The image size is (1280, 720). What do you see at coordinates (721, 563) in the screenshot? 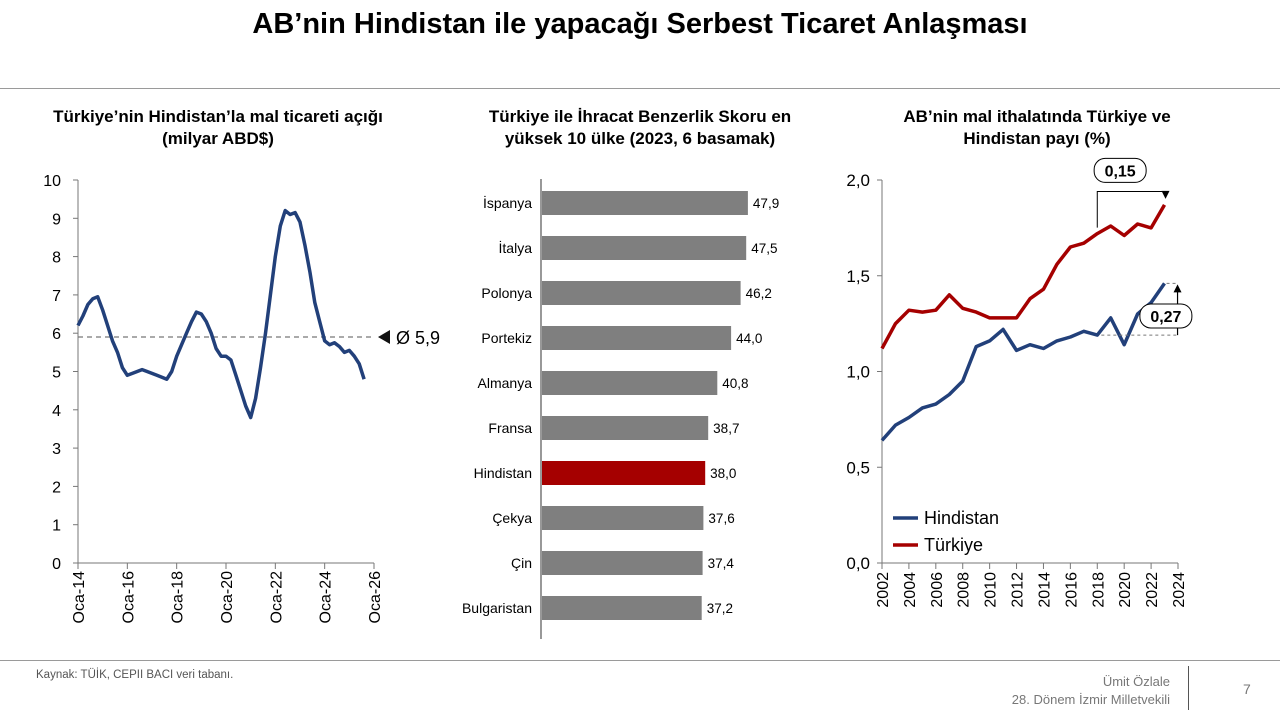
I see `chart2-value-label: 37,4` at bounding box center [721, 563].